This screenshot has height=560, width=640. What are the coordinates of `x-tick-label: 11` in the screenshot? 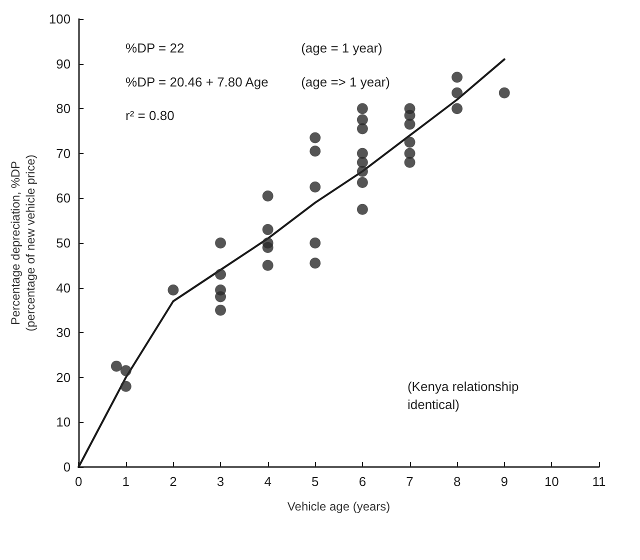 It's located at (599, 481).